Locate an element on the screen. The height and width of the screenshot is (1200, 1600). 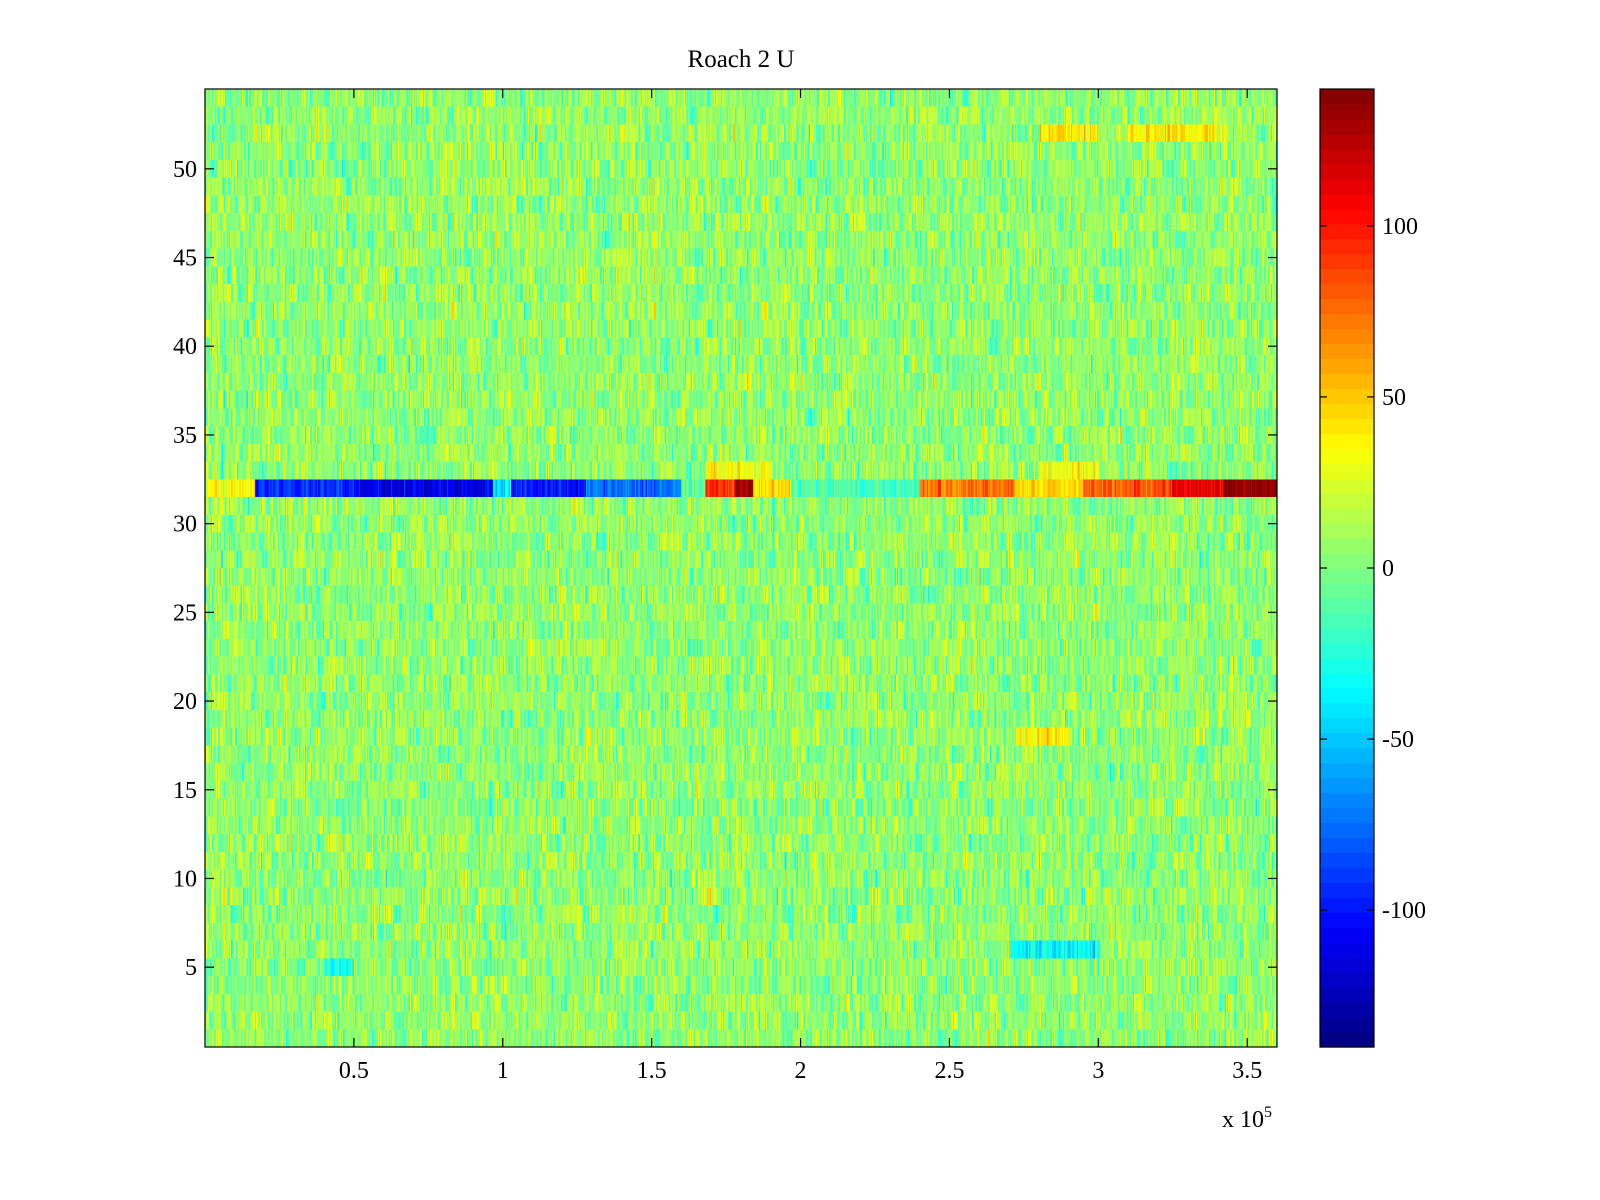
y-tick-label: 10 is located at coordinates (185, 879).